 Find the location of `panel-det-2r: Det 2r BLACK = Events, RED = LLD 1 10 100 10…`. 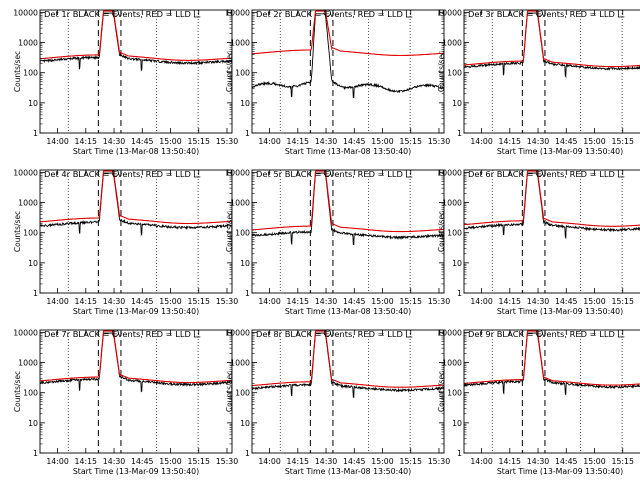

panel-det-2r: Det 2r BLACK = Events, RED = LLD 1 10 100 10… is located at coordinates (337, 82).